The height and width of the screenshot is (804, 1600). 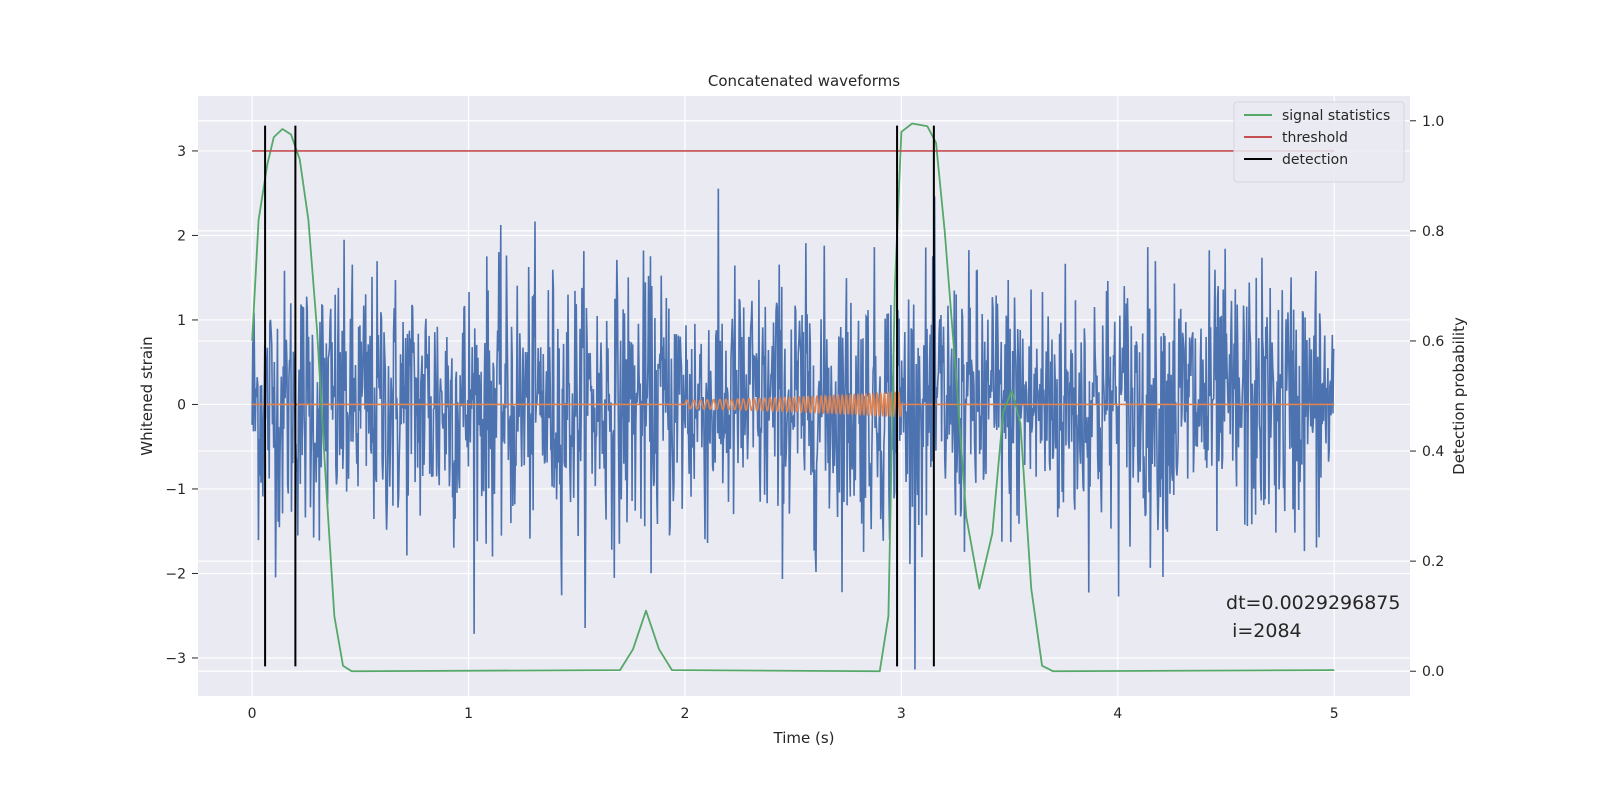 What do you see at coordinates (147, 395) in the screenshot?
I see `y-axis-label: Whitened strain` at bounding box center [147, 395].